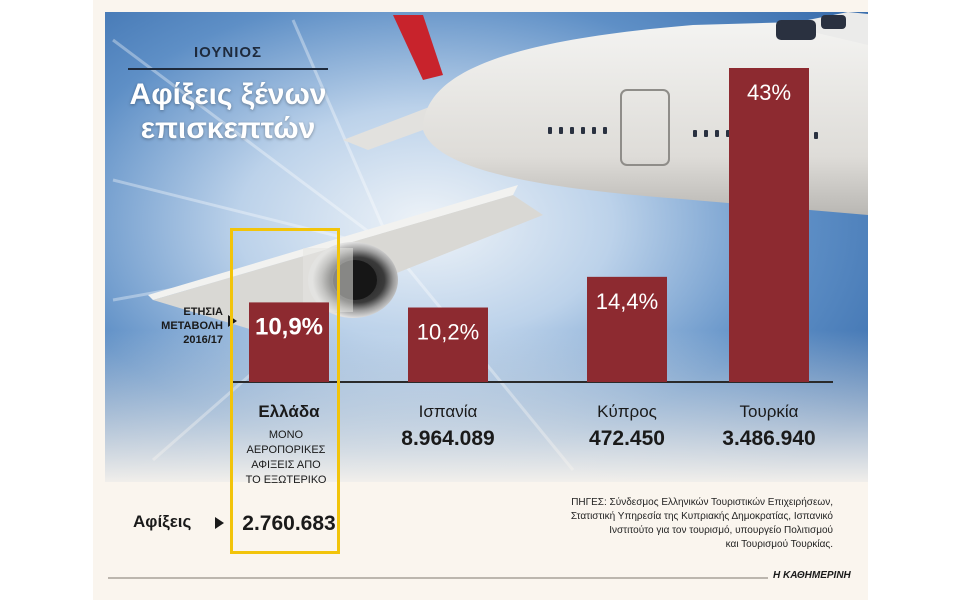 The width and height of the screenshot is (960, 600). What do you see at coordinates (286, 480) in the screenshot?
I see `greece-note-line-4: ΤΟ ΕΞΩΤΕΡΙΚΟ` at bounding box center [286, 480].